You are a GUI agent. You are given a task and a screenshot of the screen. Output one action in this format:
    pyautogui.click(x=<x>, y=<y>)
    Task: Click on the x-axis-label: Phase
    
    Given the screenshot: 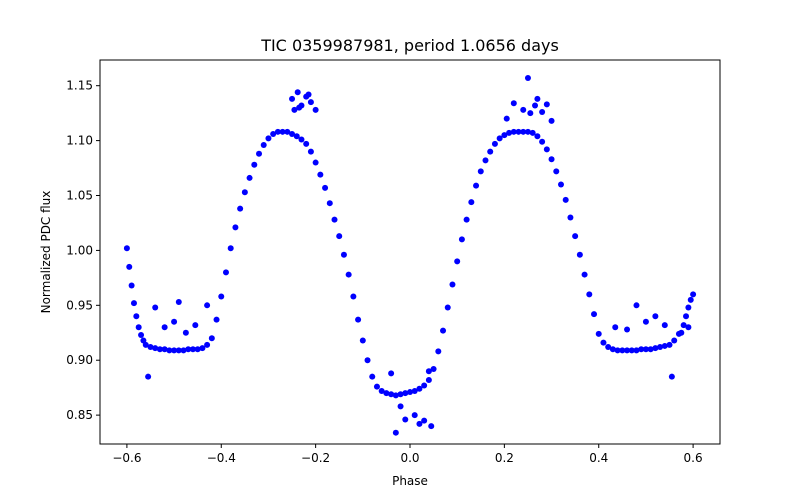 What is the action you would take?
    pyautogui.click(x=410, y=481)
    